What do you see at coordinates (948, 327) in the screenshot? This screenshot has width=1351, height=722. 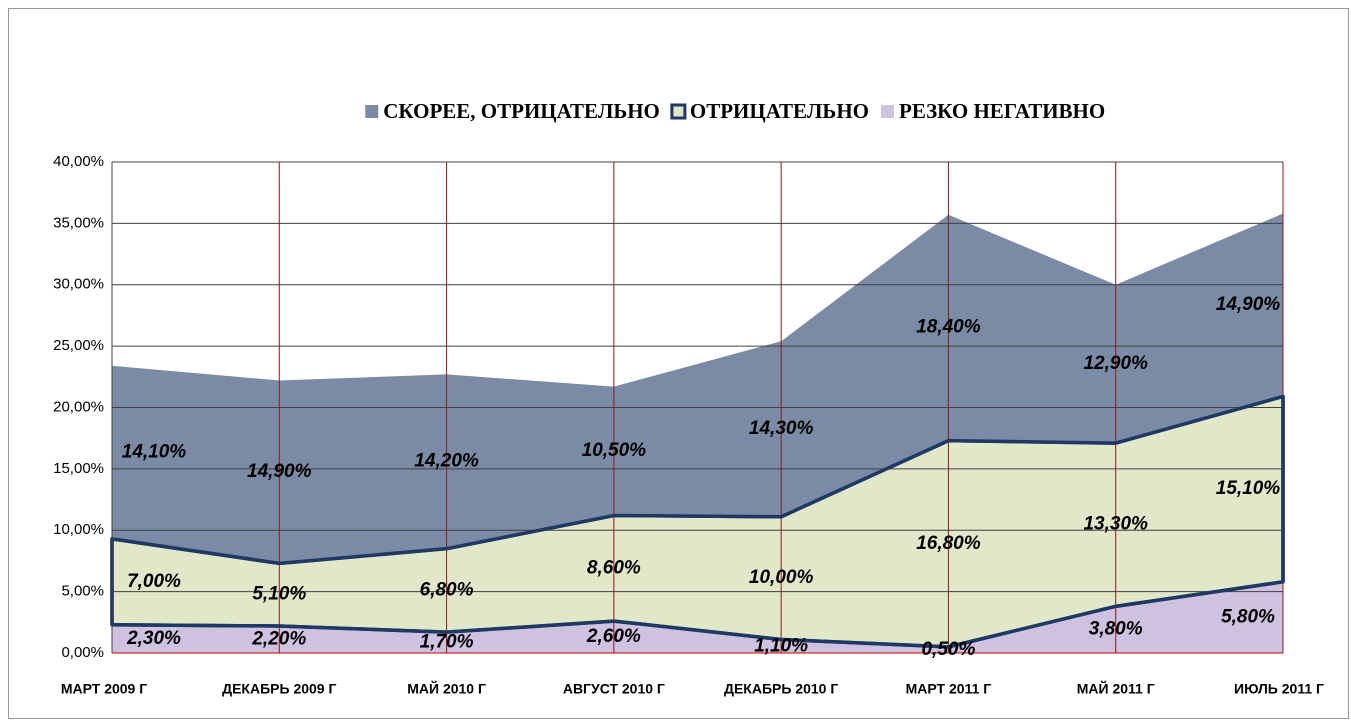 I see `value-label: 18,40%` at bounding box center [948, 327].